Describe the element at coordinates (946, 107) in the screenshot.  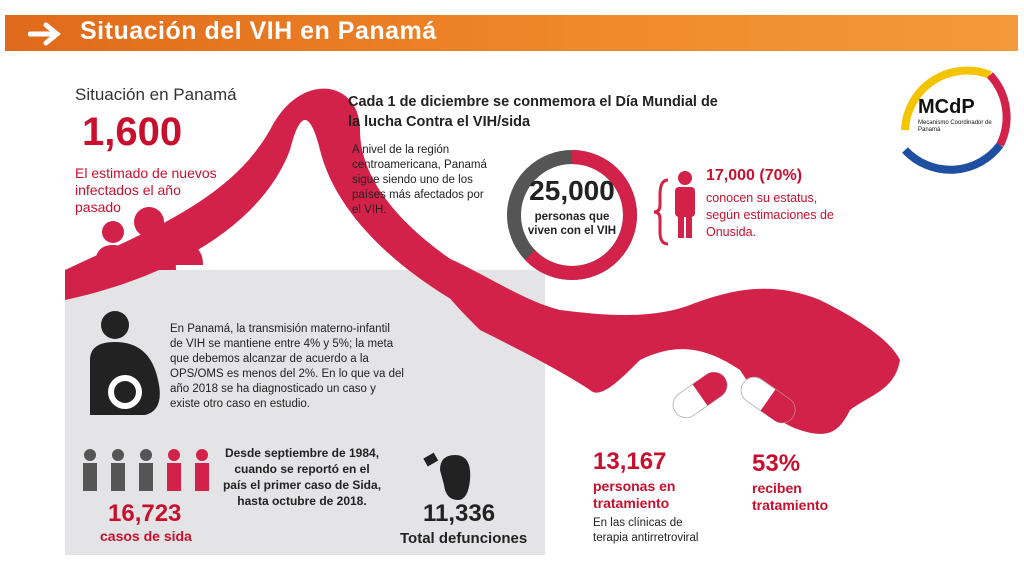
I see `logo-acronym: MCdP` at that location.